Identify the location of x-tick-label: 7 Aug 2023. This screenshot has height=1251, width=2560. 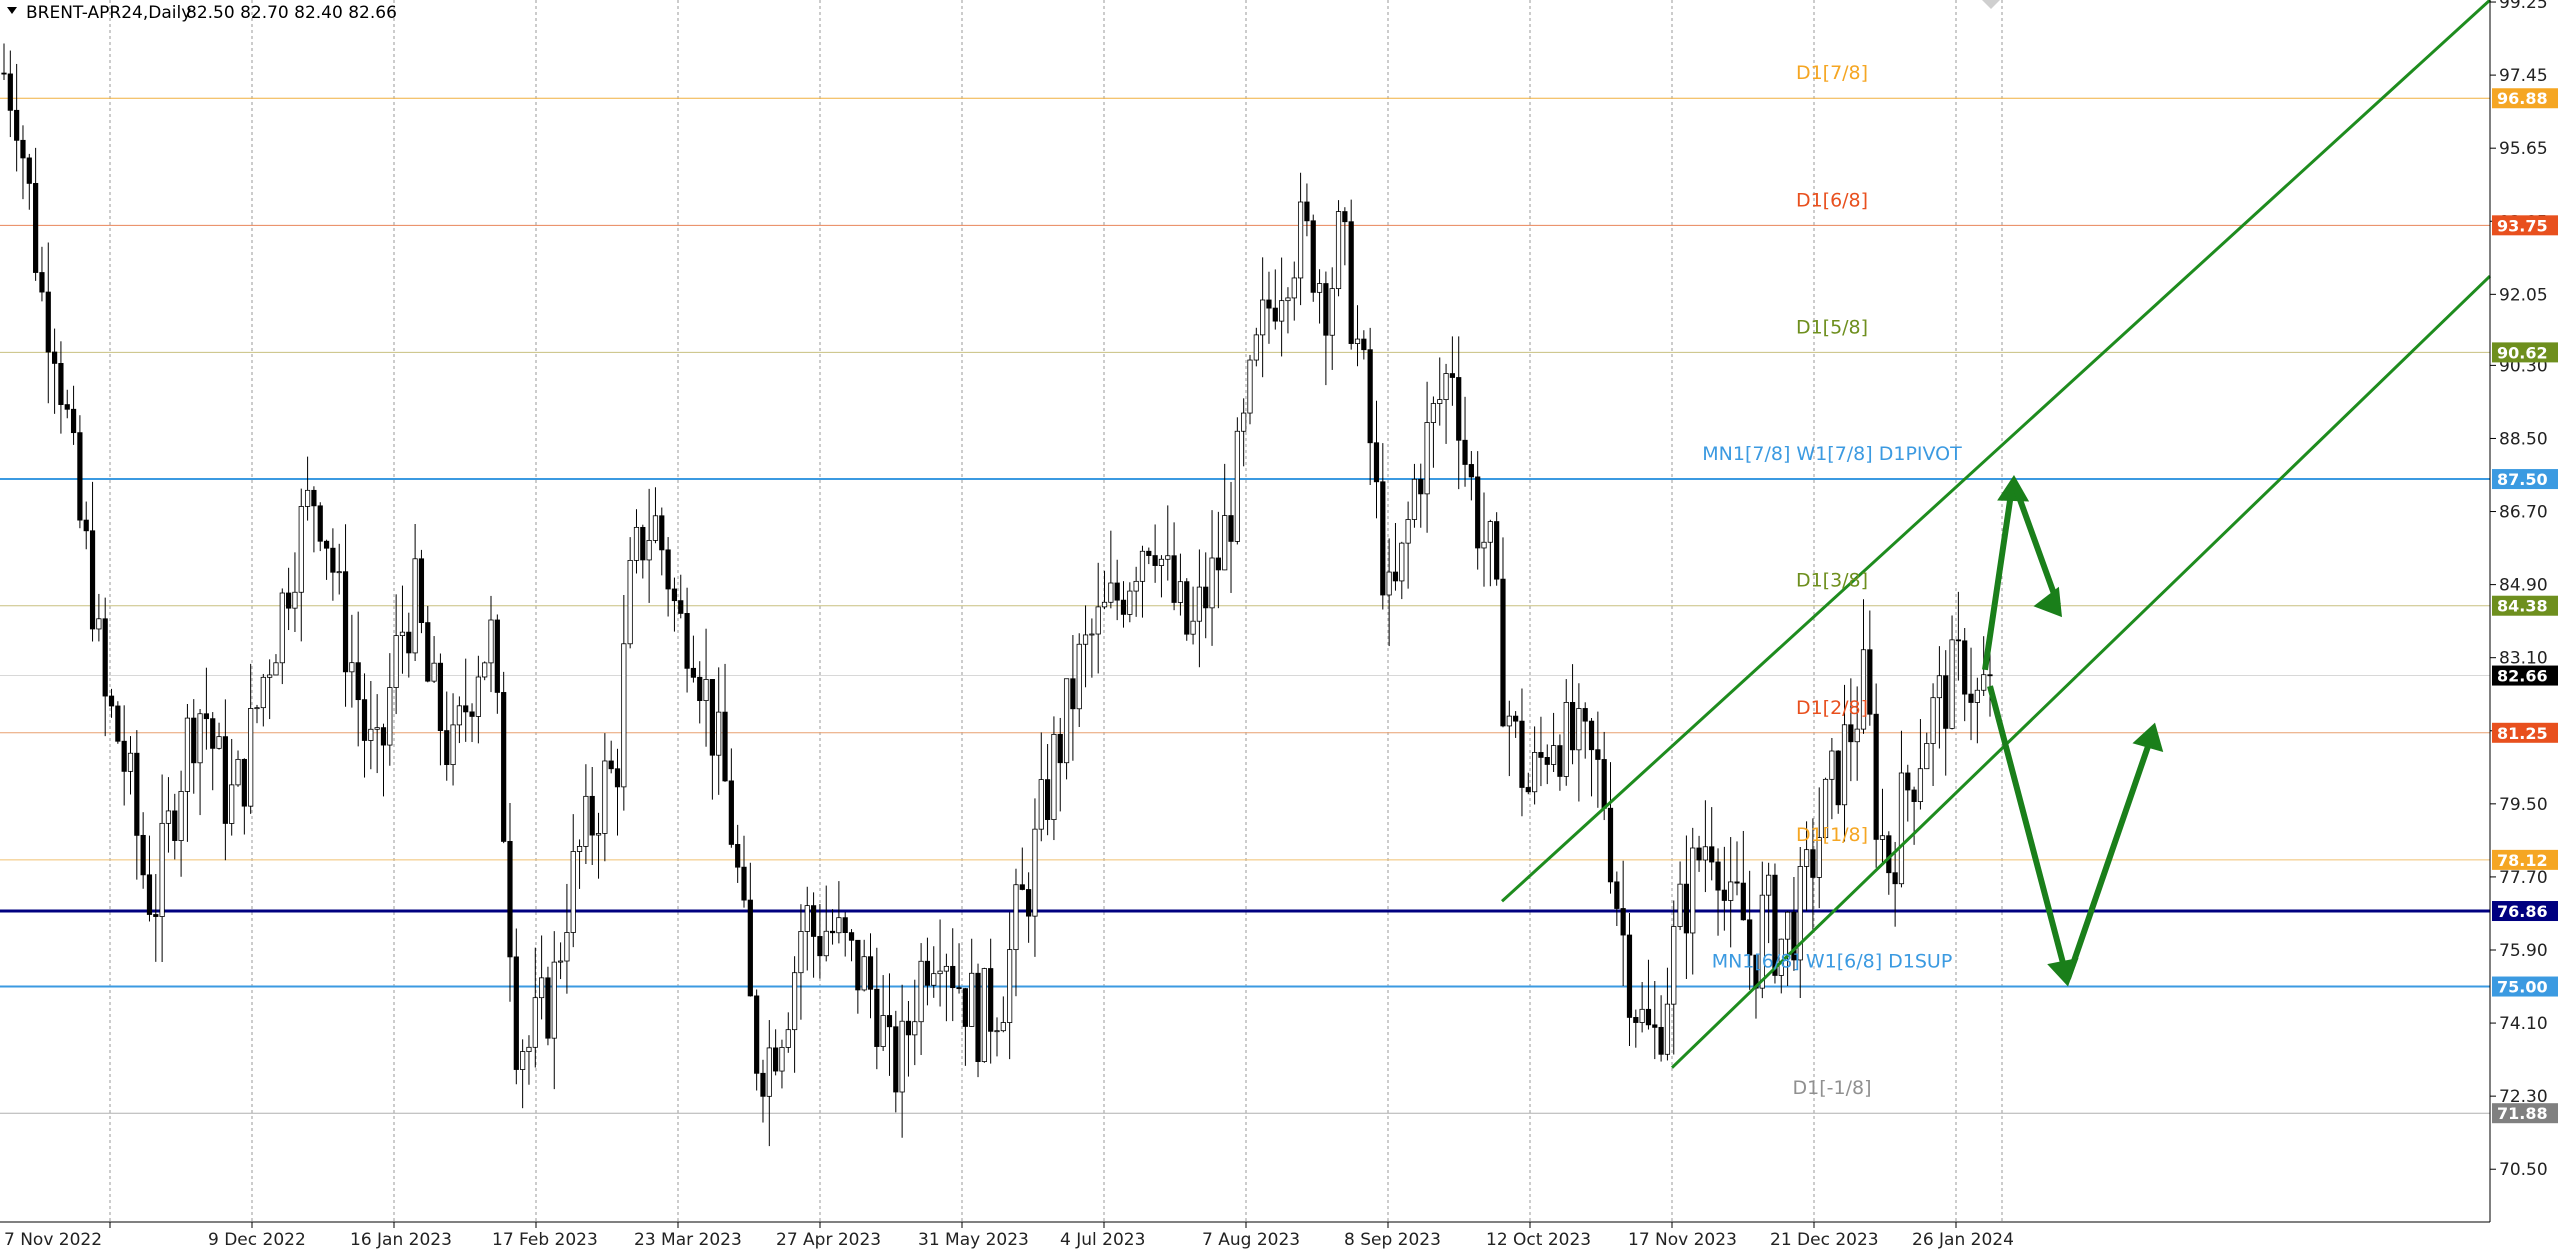
(1251, 1240).